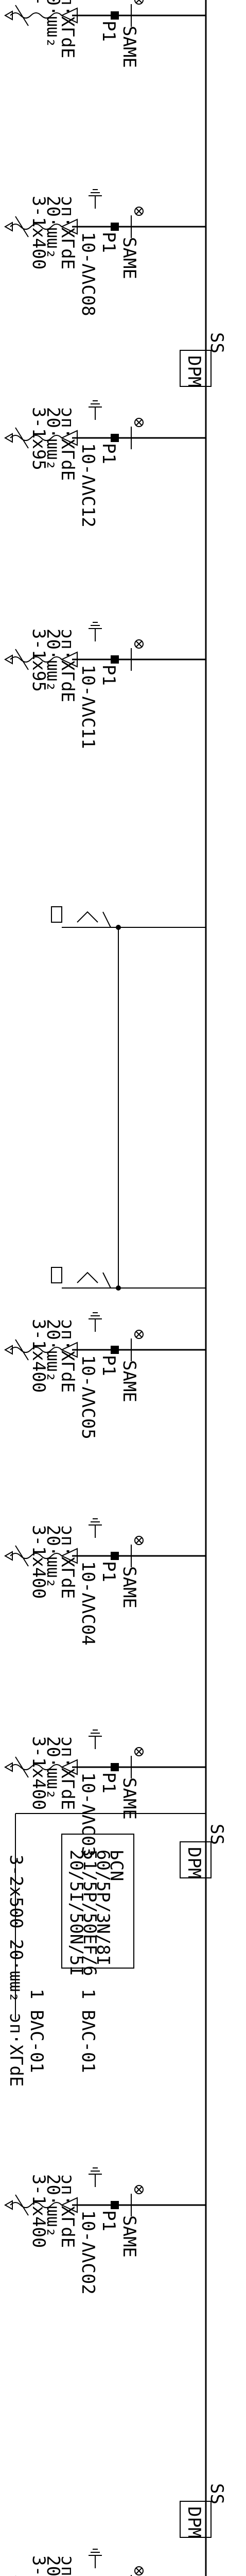 This screenshot has height=2576, width=246. Describe the element at coordinates (88, 2031) in the screenshot. I see `bvc-label: 1 BΛC-01` at that location.